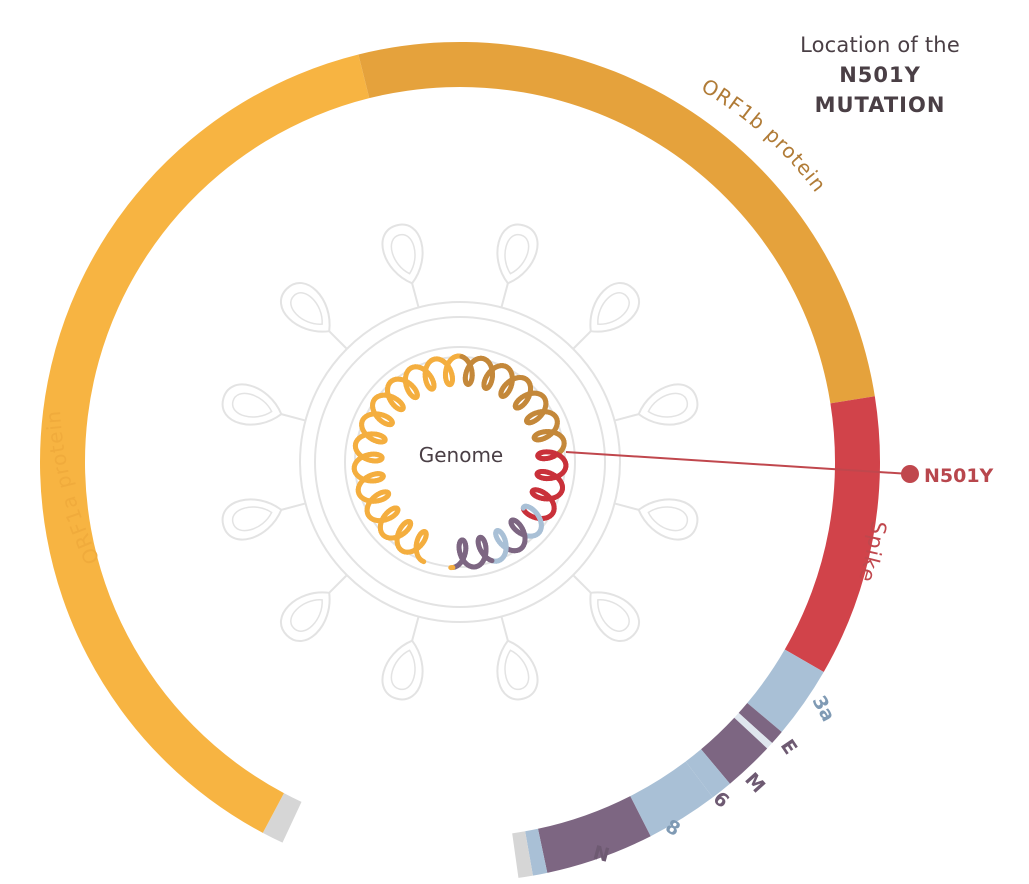  Describe the element at coordinates (461, 455) in the screenshot. I see `genome-center-label: Genome` at that location.